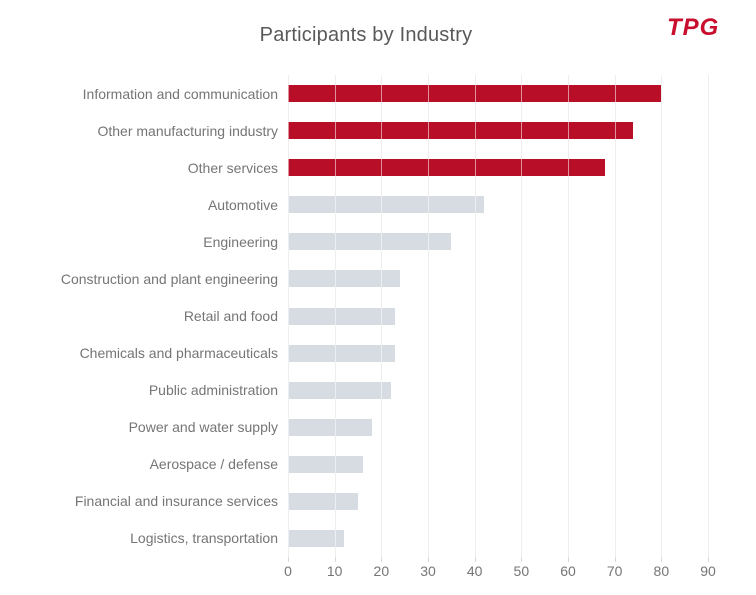 This screenshot has width=756, height=595. What do you see at coordinates (203, 427) in the screenshot?
I see `category-label: Power and water supply` at bounding box center [203, 427].